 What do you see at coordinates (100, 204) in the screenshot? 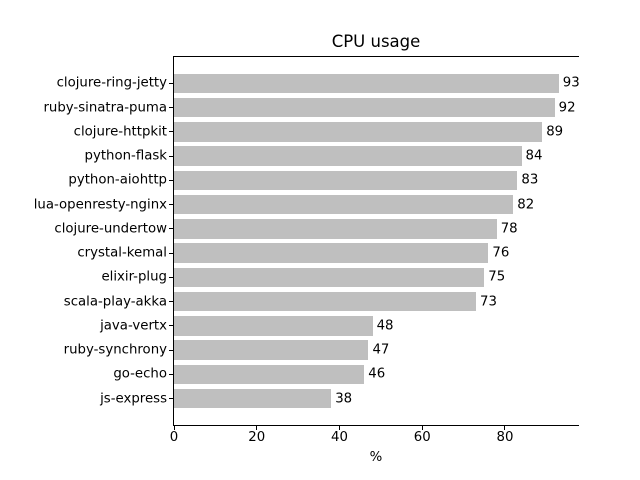
I see `y-tick-label: lua-openresty-nginx` at bounding box center [100, 204].